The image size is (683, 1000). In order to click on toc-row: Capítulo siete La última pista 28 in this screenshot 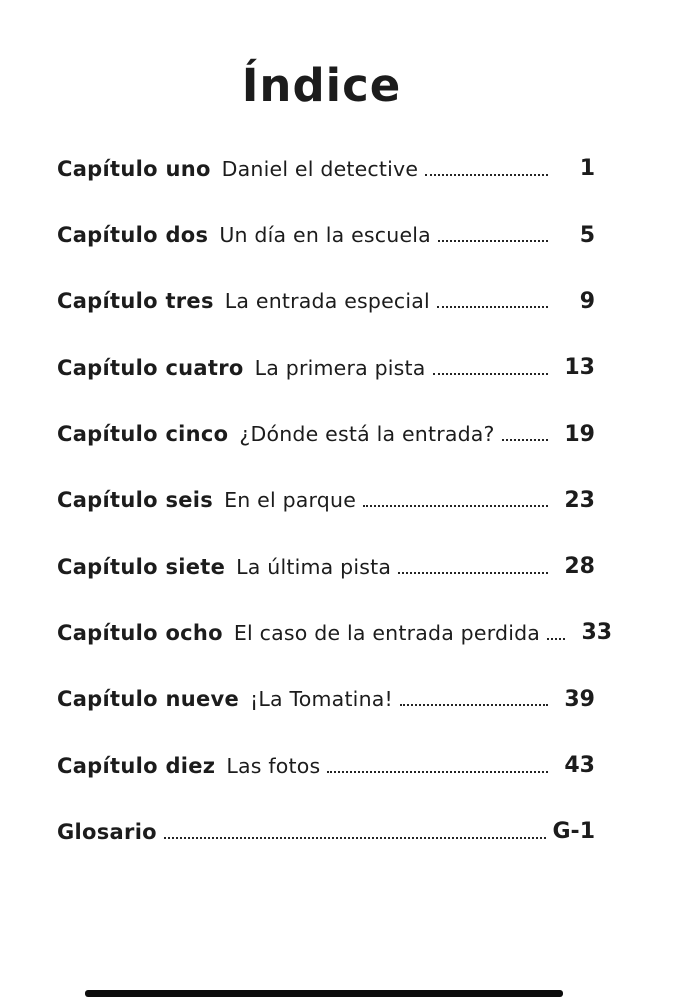, I will do `click(326, 567)`.